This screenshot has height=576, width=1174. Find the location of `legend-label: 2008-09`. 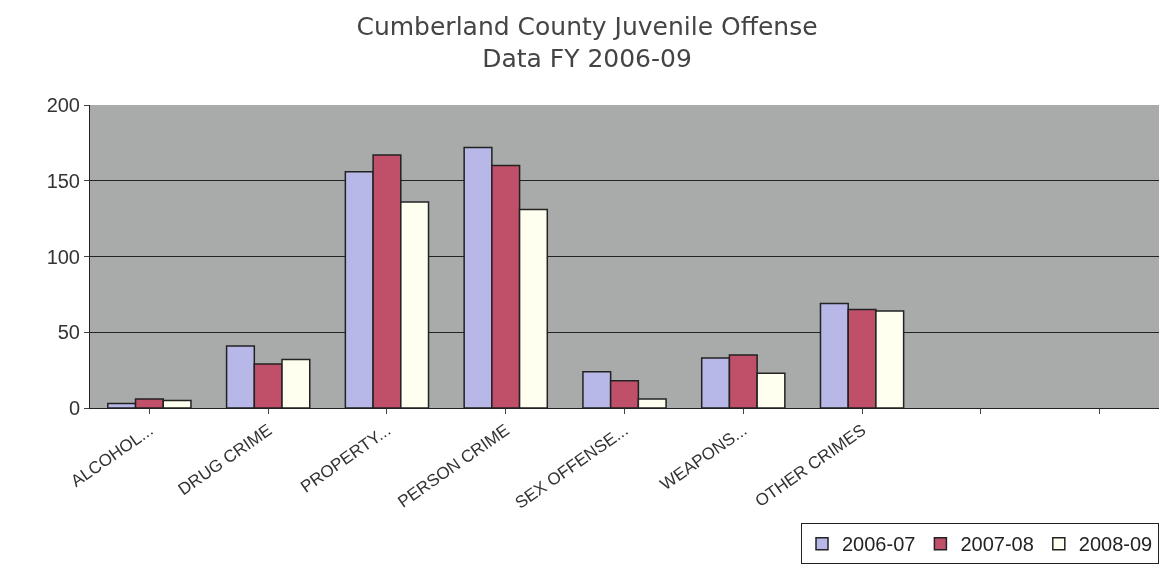

legend-label: 2008-09 is located at coordinates (1115, 544).